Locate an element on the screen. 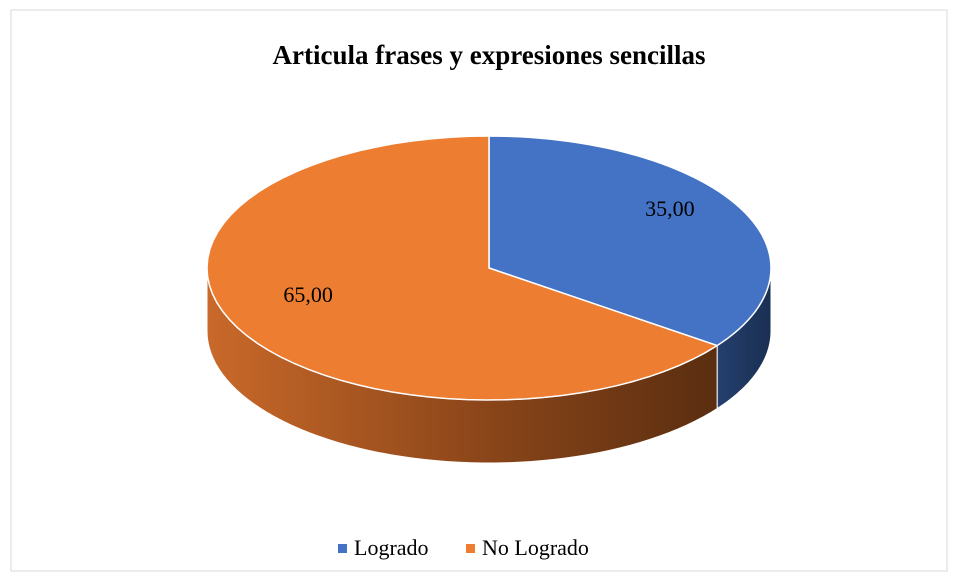 The width and height of the screenshot is (958, 582). pie-slice is located at coordinates (630, 241).